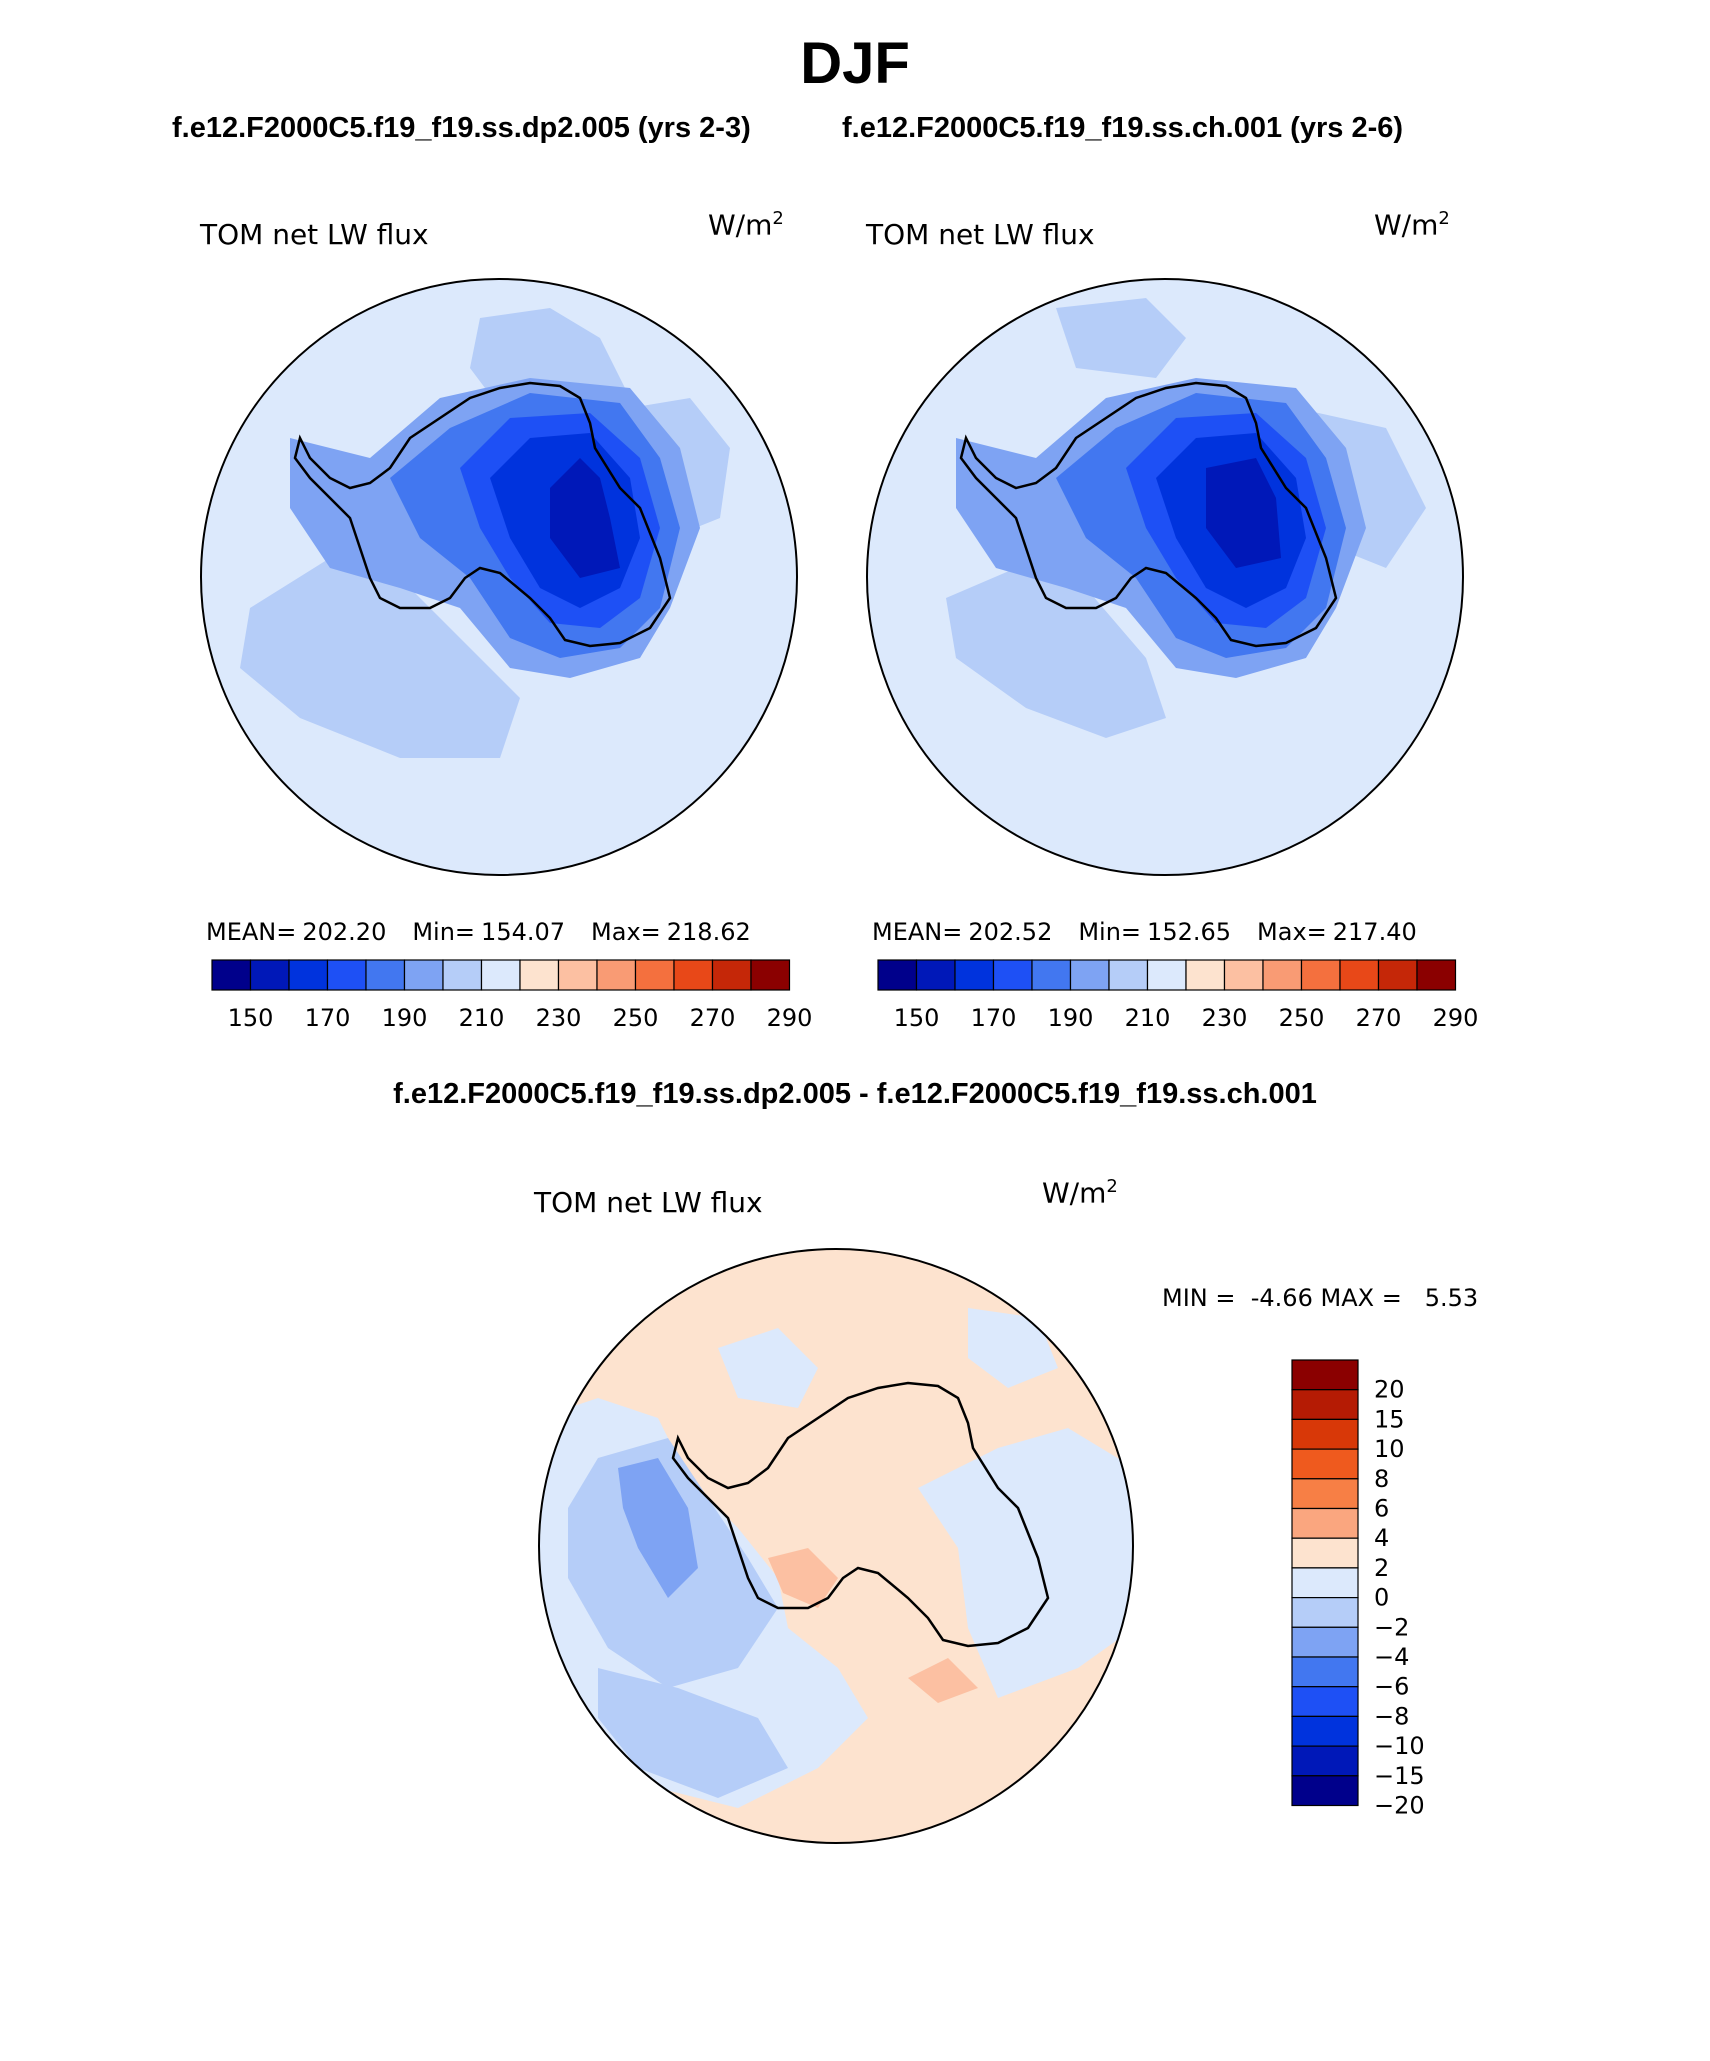 The height and width of the screenshot is (2061, 1710). What do you see at coordinates (943, 1680) in the screenshot?
I see `map-diff-plus2-region-b` at bounding box center [943, 1680].